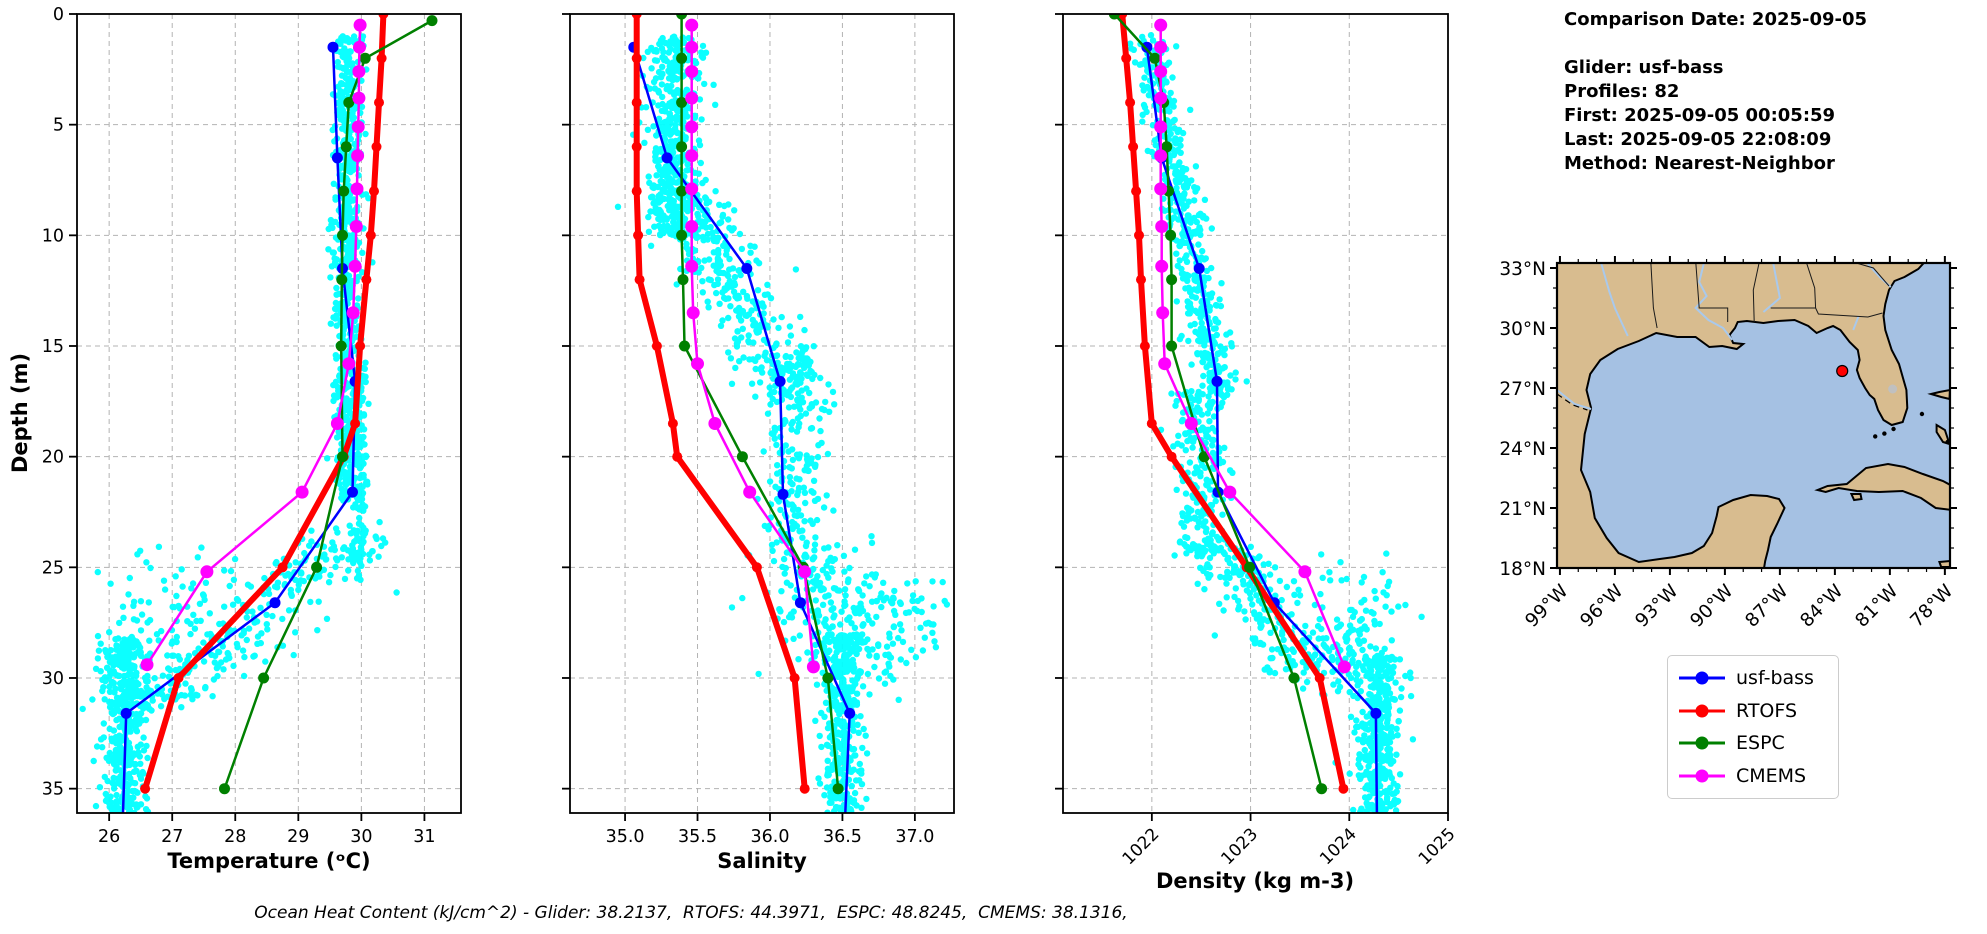  What do you see at coordinates (58, 126) in the screenshot?
I see `svg-text: 5` at bounding box center [58, 126].